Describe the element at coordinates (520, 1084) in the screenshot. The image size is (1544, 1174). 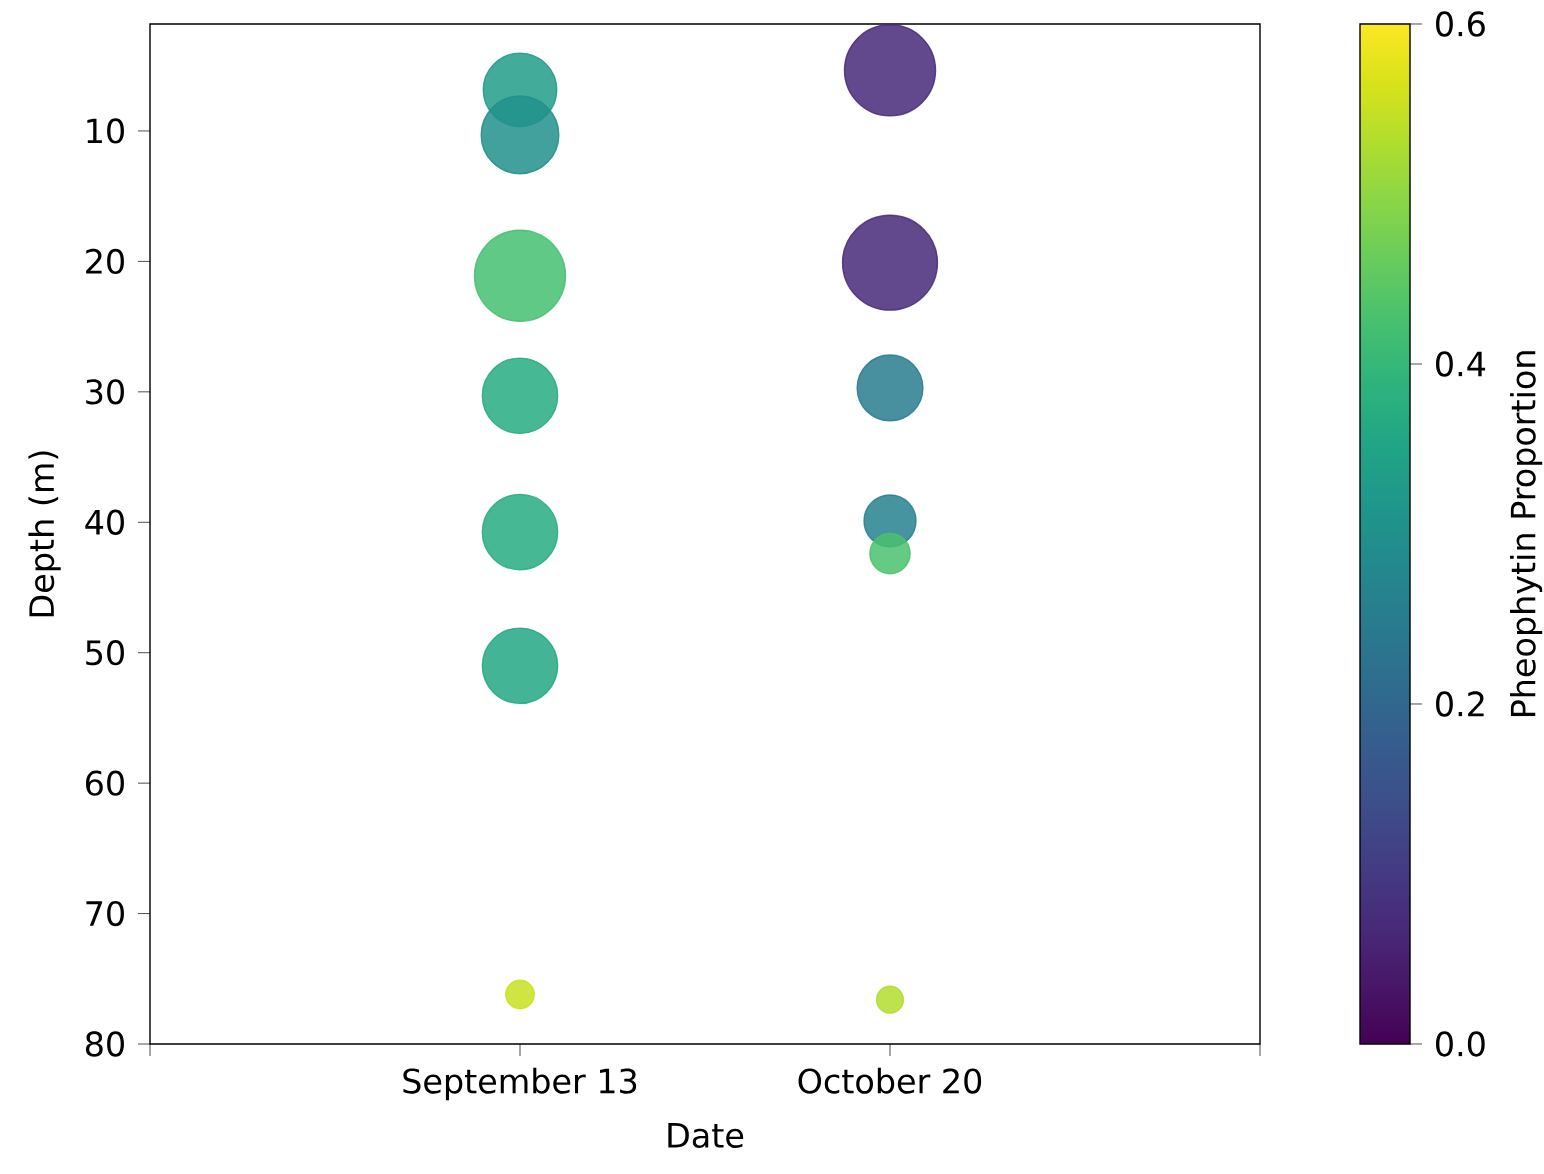
I see `x-tick-label: September 13` at that location.